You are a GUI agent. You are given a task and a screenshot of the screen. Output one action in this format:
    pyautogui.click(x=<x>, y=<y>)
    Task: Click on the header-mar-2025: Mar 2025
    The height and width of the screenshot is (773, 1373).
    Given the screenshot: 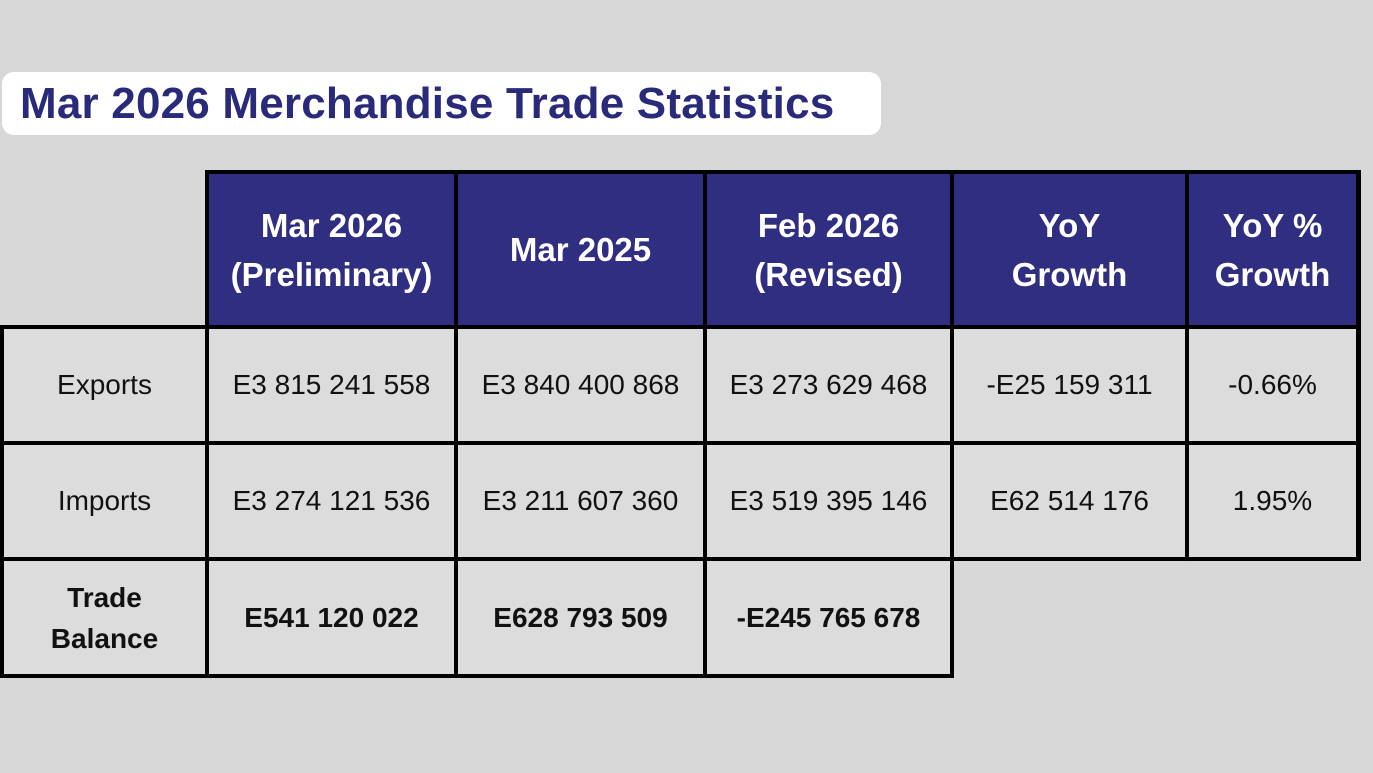 What is the action you would take?
    pyautogui.click(x=580, y=249)
    